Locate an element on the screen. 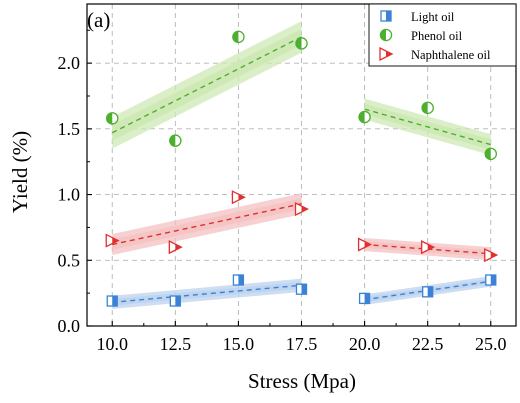  phenol-oil-inner-band is located at coordinates (207, 84).